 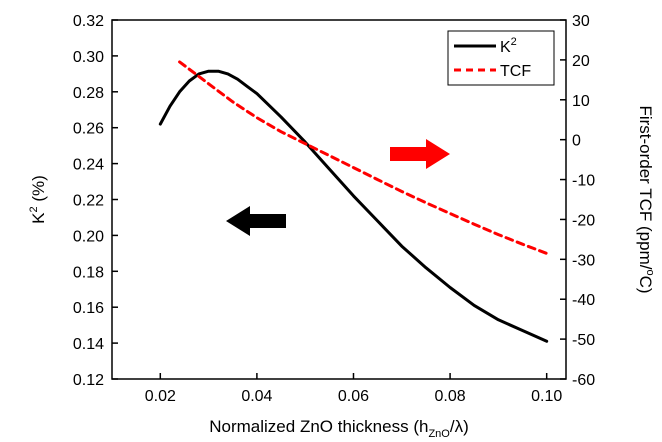 I want to click on x-tick-label: 0.08, so click(x=450, y=396).